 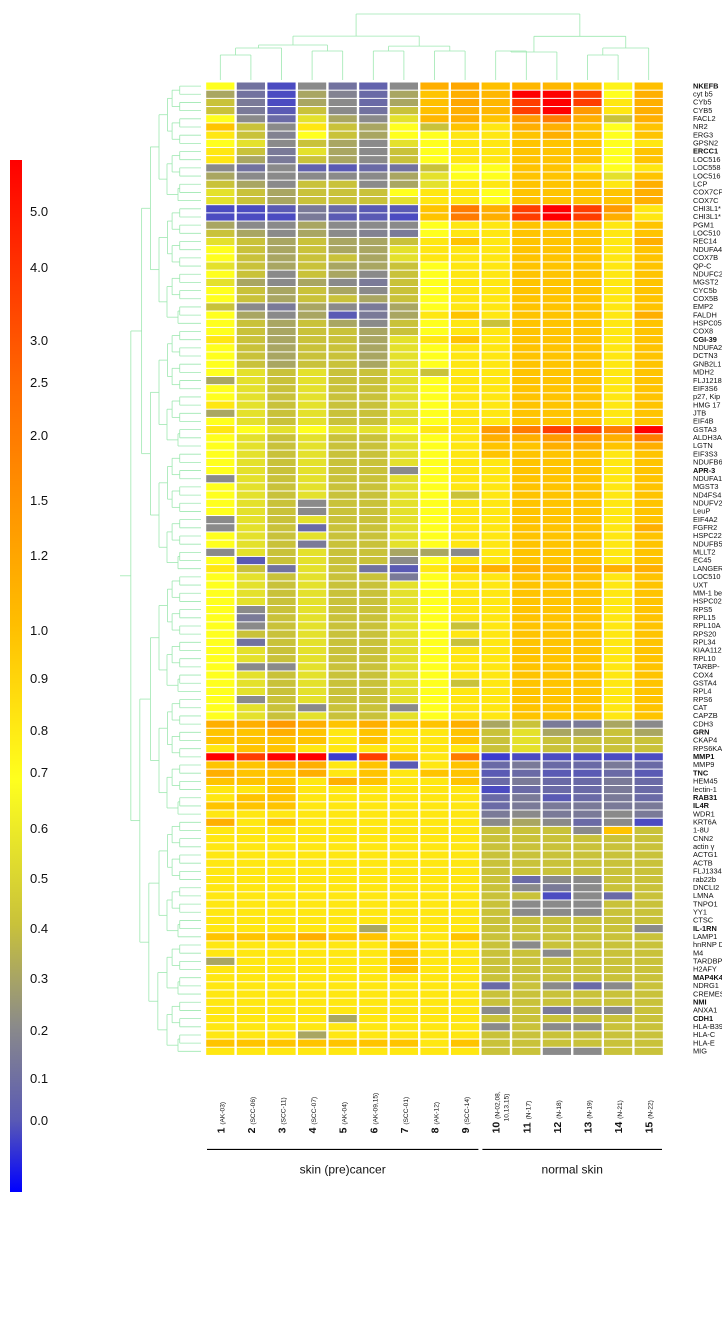 I want to click on column-label-continued: 10,13,15), so click(x=507, y=1108).